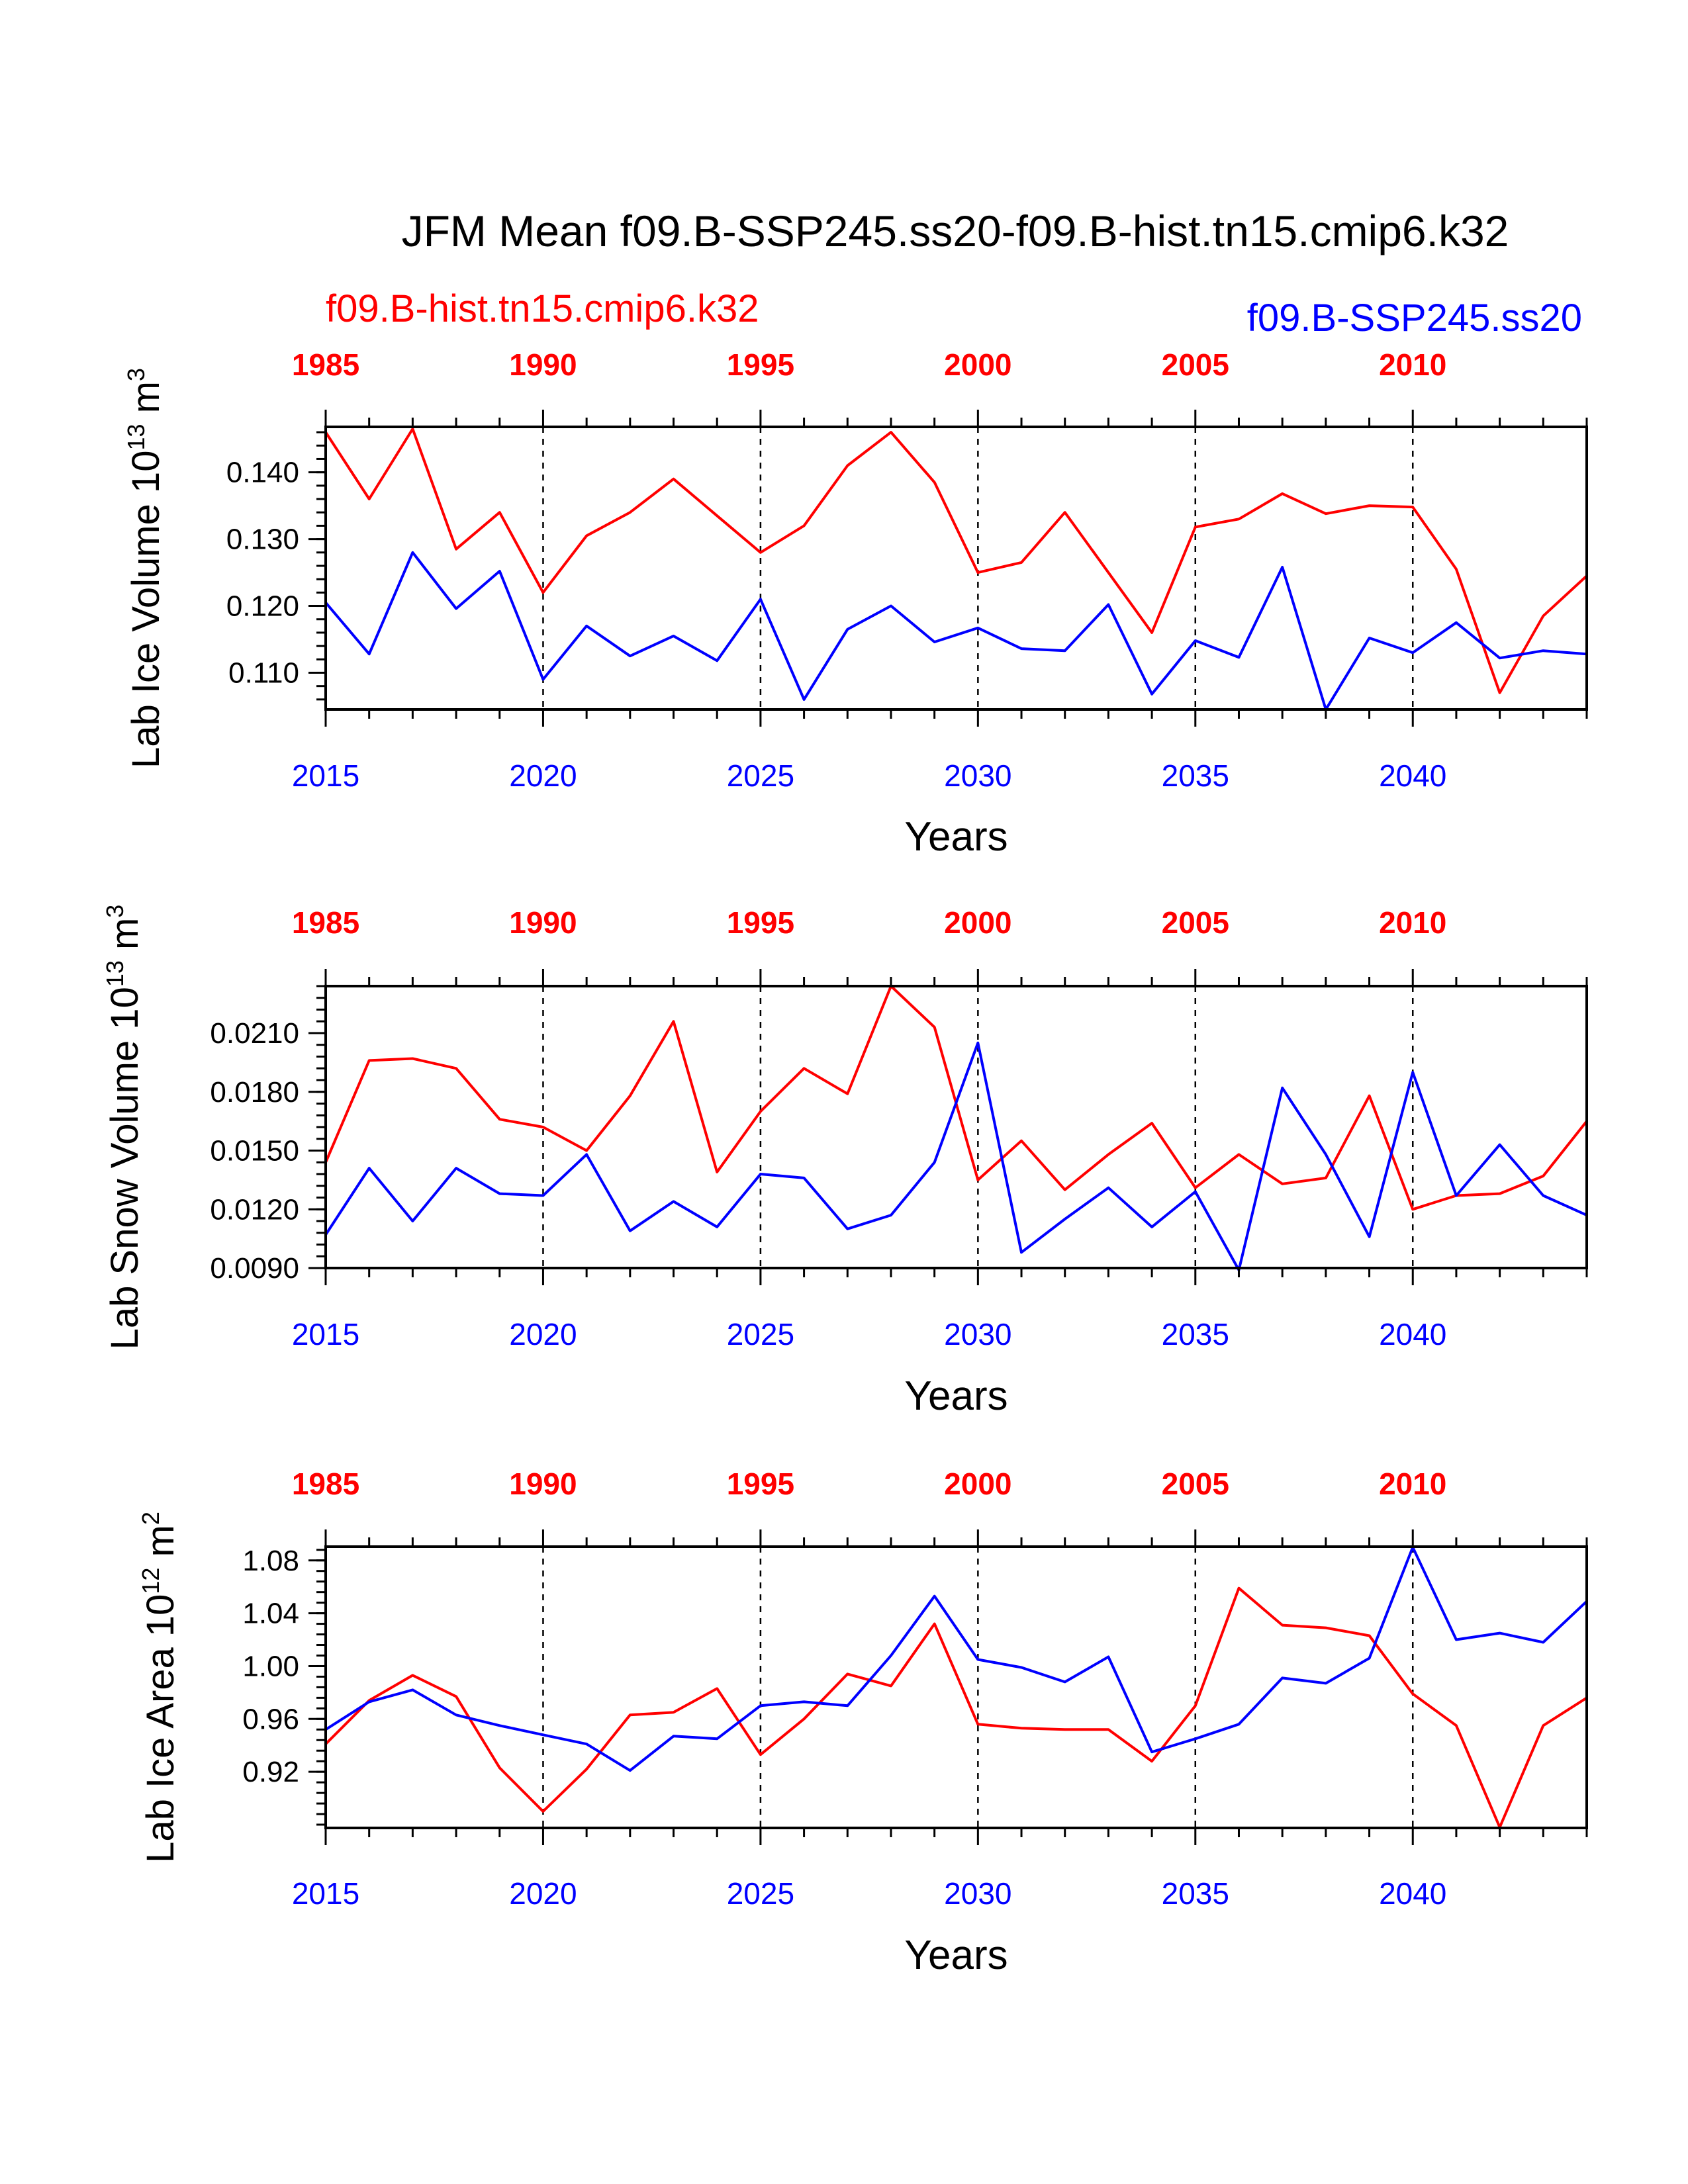 The height and width of the screenshot is (2184, 1688). What do you see at coordinates (124, 1168) in the screenshot?
I see `y-axis-title-part: Lab Snow Volume 10` at bounding box center [124, 1168].